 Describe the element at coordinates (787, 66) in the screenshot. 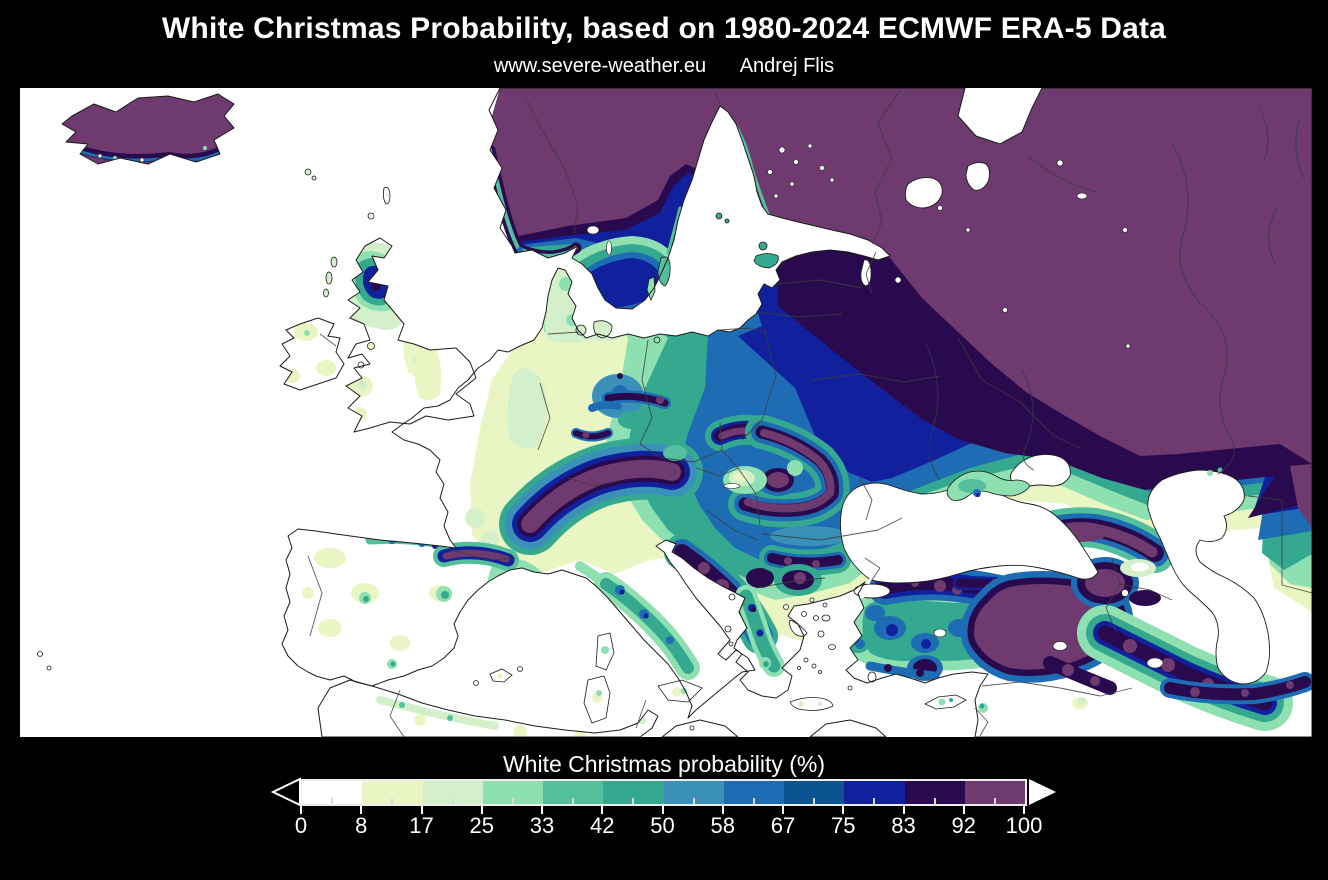

I see `author-credit: Andrej Flis` at that location.